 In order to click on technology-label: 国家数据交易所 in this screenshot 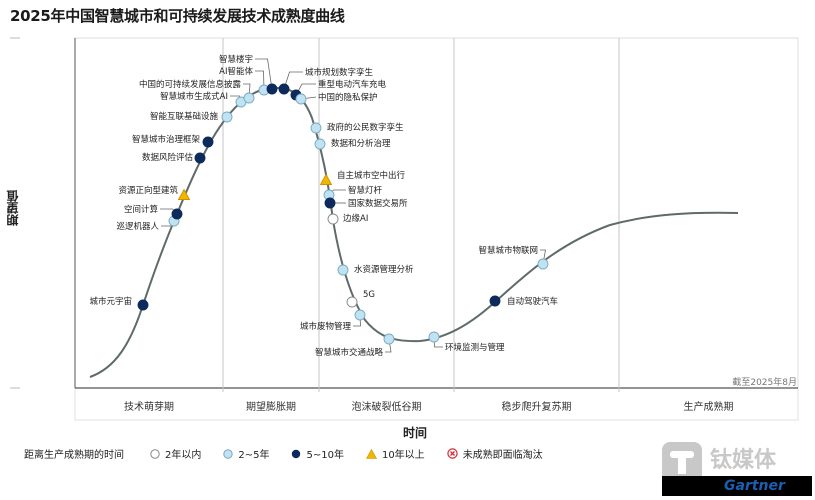, I will do `click(378, 203)`.